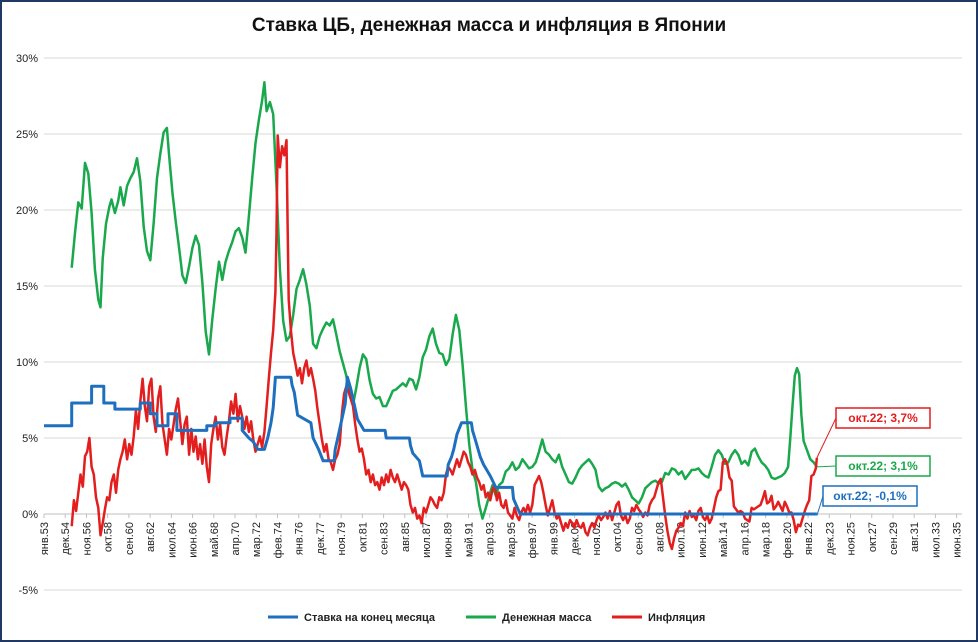 Image resolution: width=978 pixels, height=642 pixels. What do you see at coordinates (661, 537) in the screenshot?
I see `x-tick-label: авг.08` at bounding box center [661, 537].